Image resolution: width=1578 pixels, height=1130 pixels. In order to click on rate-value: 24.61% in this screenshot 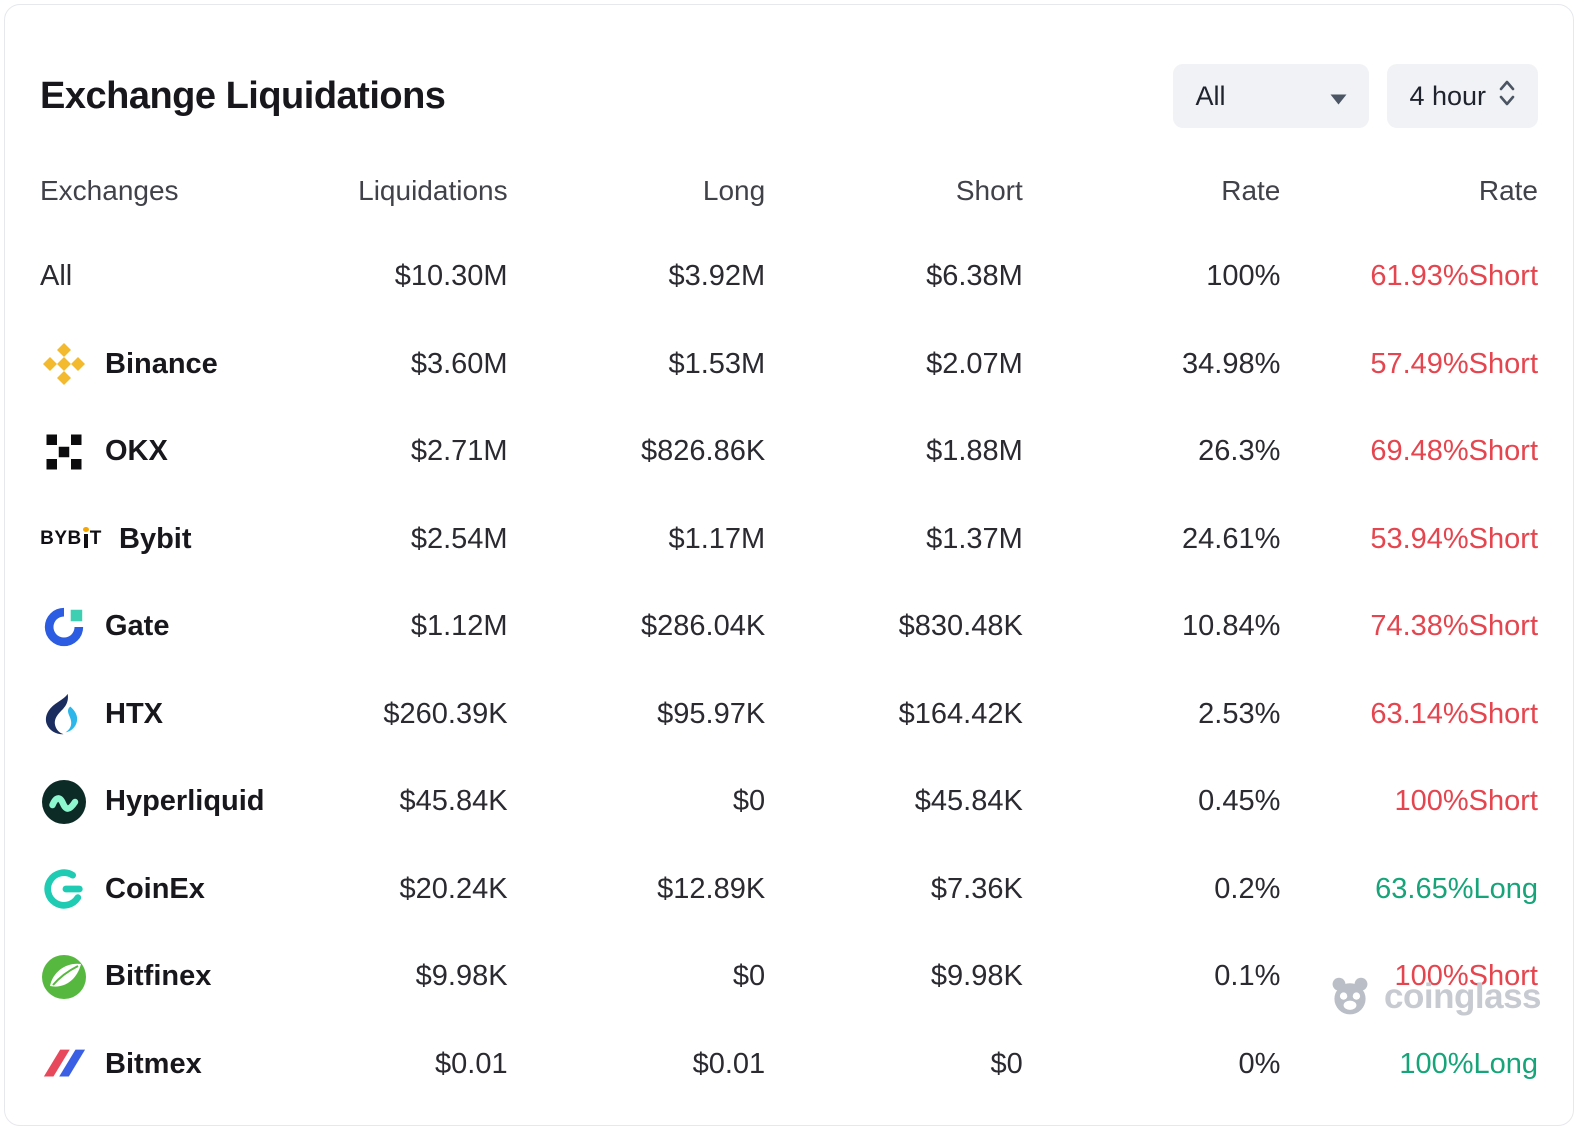, I will do `click(1231, 538)`.